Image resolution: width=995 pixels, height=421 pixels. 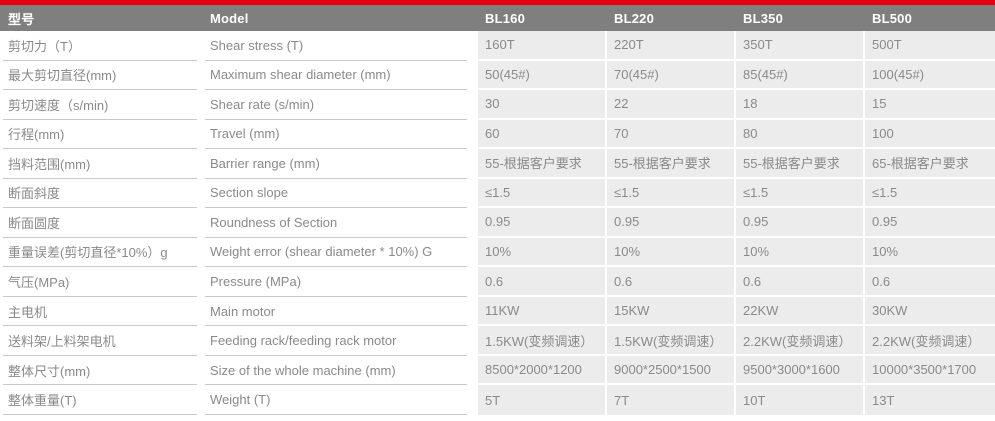 I want to click on row-label-en: Size of the whole machine (mm), so click(x=336, y=371).